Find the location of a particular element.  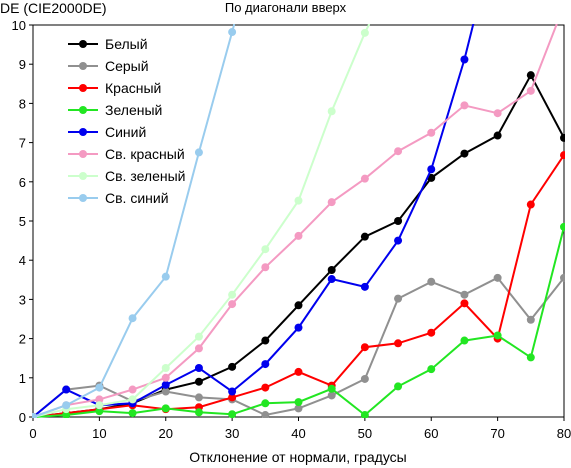

y-tick-label: 1 is located at coordinates (22, 378).